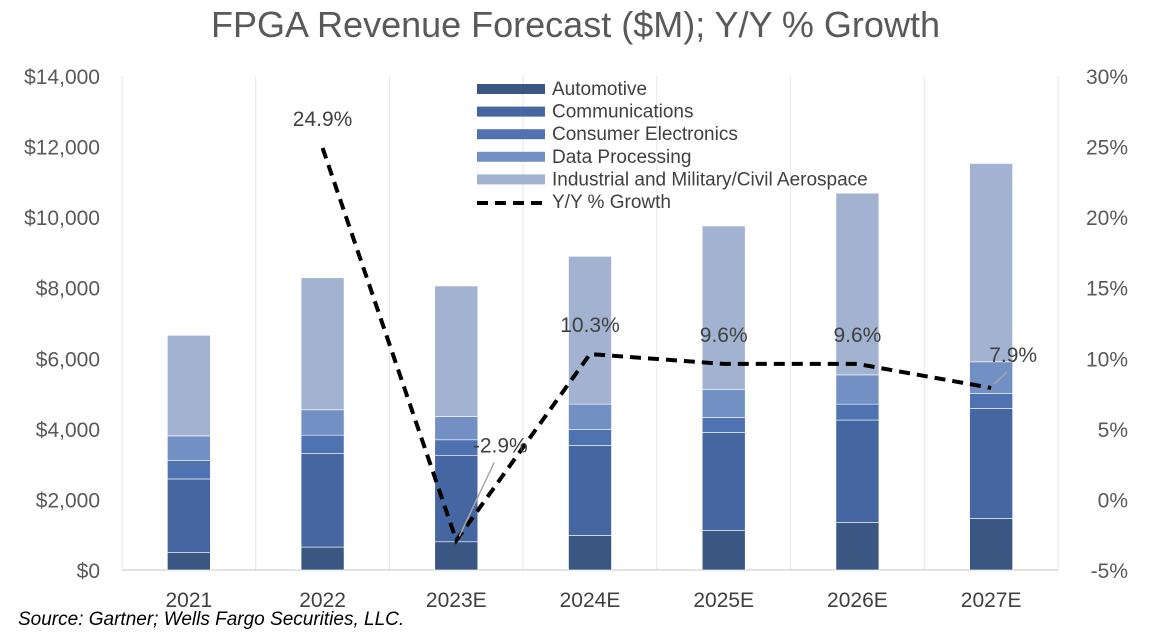 The width and height of the screenshot is (1151, 640). I want to click on y-right-tick-label: 10%, so click(1107, 359).